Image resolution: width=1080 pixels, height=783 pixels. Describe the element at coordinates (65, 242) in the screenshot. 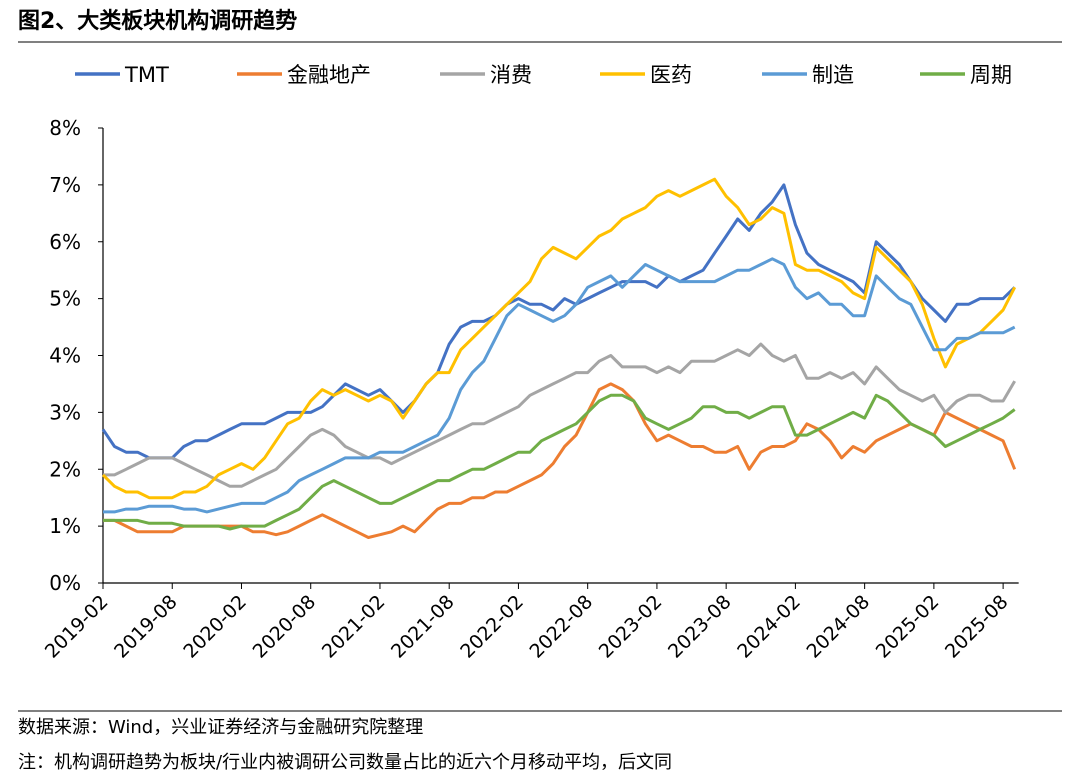

I see `y-tick-label: 6%` at that location.